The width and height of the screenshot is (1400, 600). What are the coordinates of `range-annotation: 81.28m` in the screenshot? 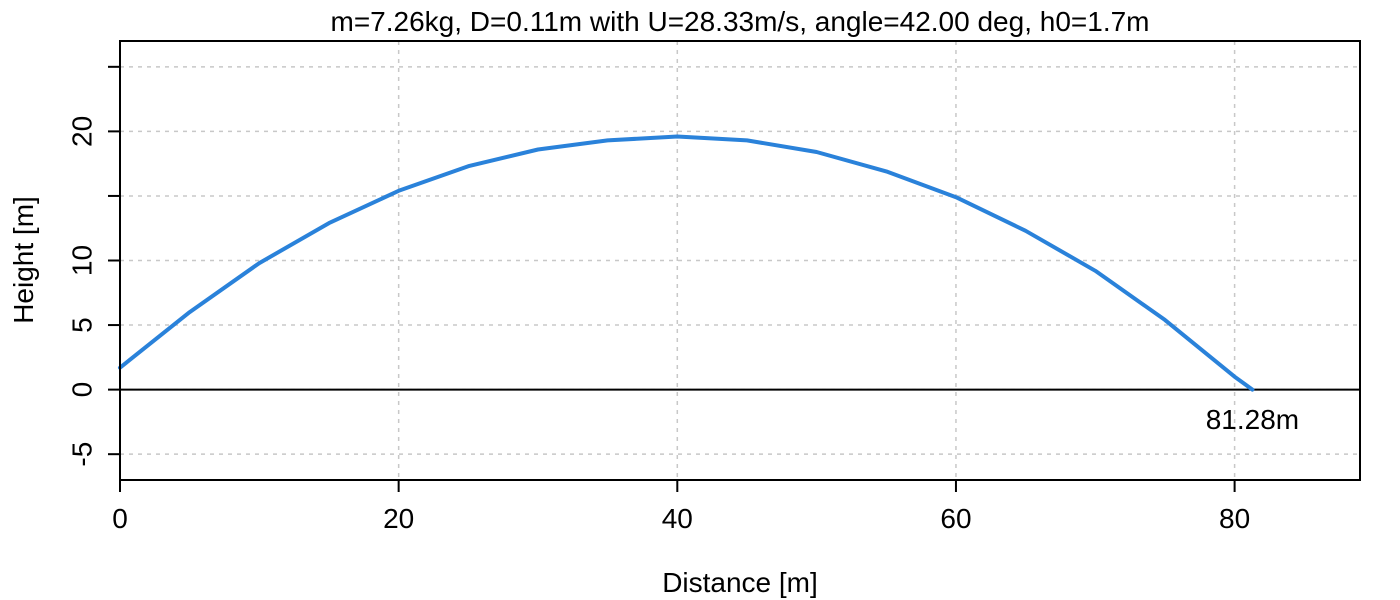 It's located at (1252, 419).